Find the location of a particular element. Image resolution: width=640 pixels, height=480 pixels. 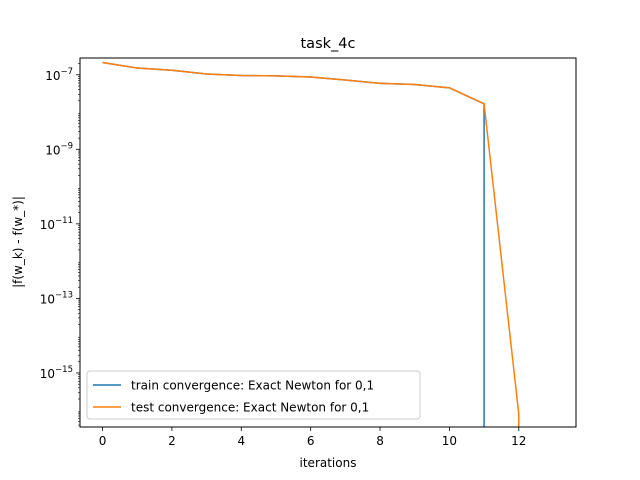

x-tick-label: 4 is located at coordinates (241, 441).